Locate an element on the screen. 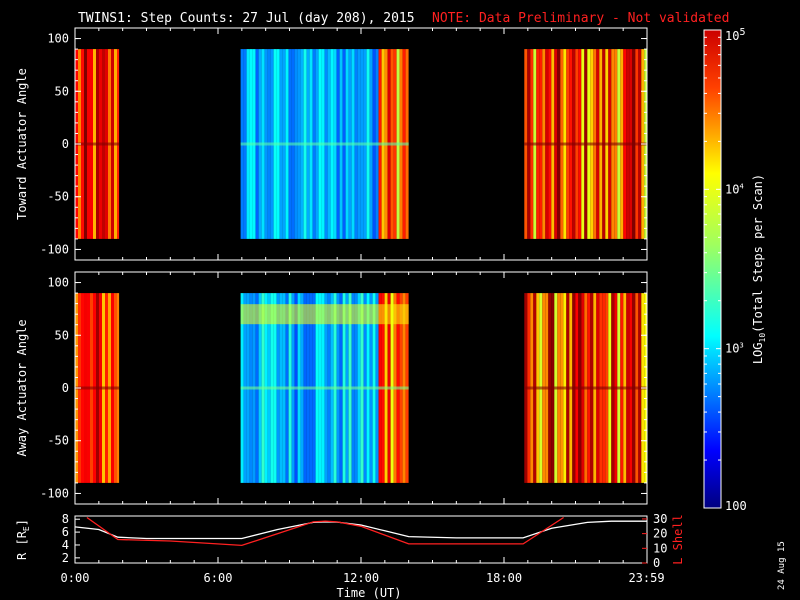  colorbar-tick-label: 100 is located at coordinates (736, 506).